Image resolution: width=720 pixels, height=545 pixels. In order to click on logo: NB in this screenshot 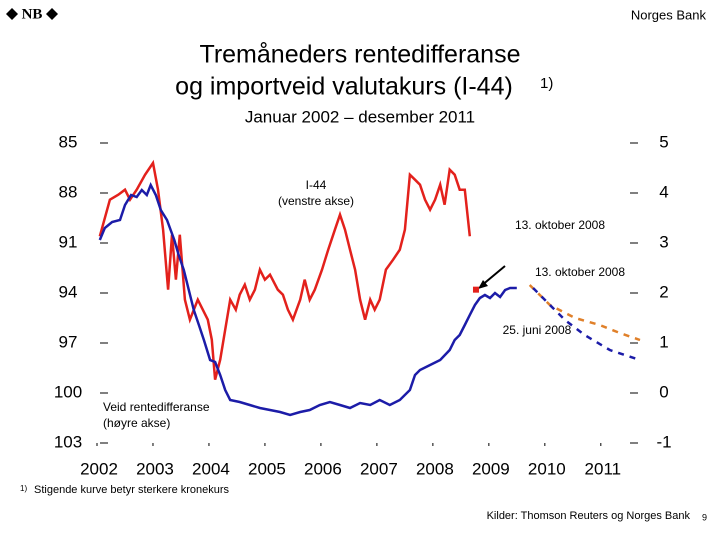, I will do `click(32, 14)`.